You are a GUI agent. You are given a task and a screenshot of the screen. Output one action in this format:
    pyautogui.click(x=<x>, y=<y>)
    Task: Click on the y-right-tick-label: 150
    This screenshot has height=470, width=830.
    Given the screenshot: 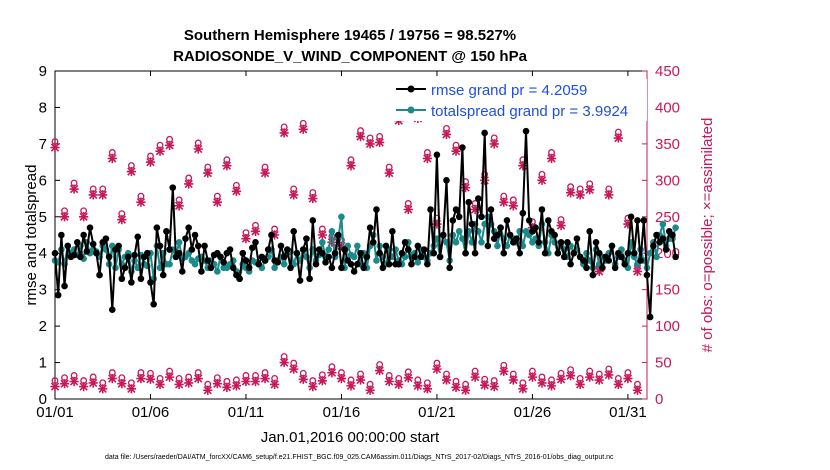 What is the action you would take?
    pyautogui.click(x=667, y=290)
    